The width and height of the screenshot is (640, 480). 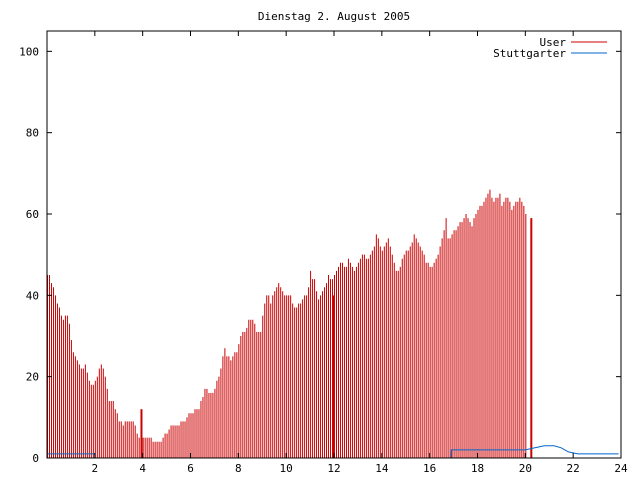 I want to click on x-tick-label: 2, so click(x=95, y=468).